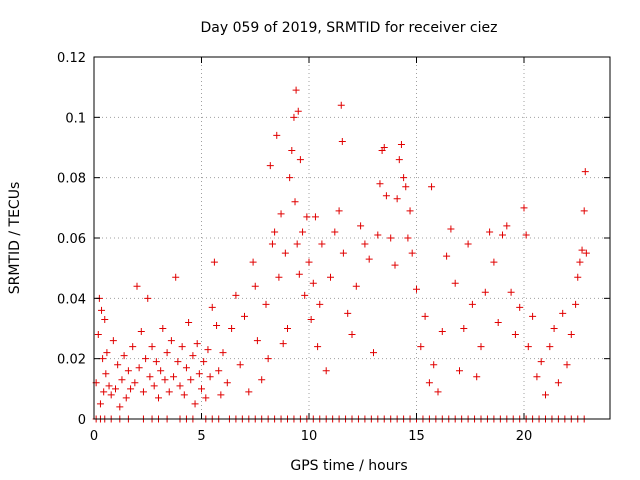 The width and height of the screenshot is (640, 480). What do you see at coordinates (524, 436) in the screenshot?
I see `x-tick-label: 20` at bounding box center [524, 436].